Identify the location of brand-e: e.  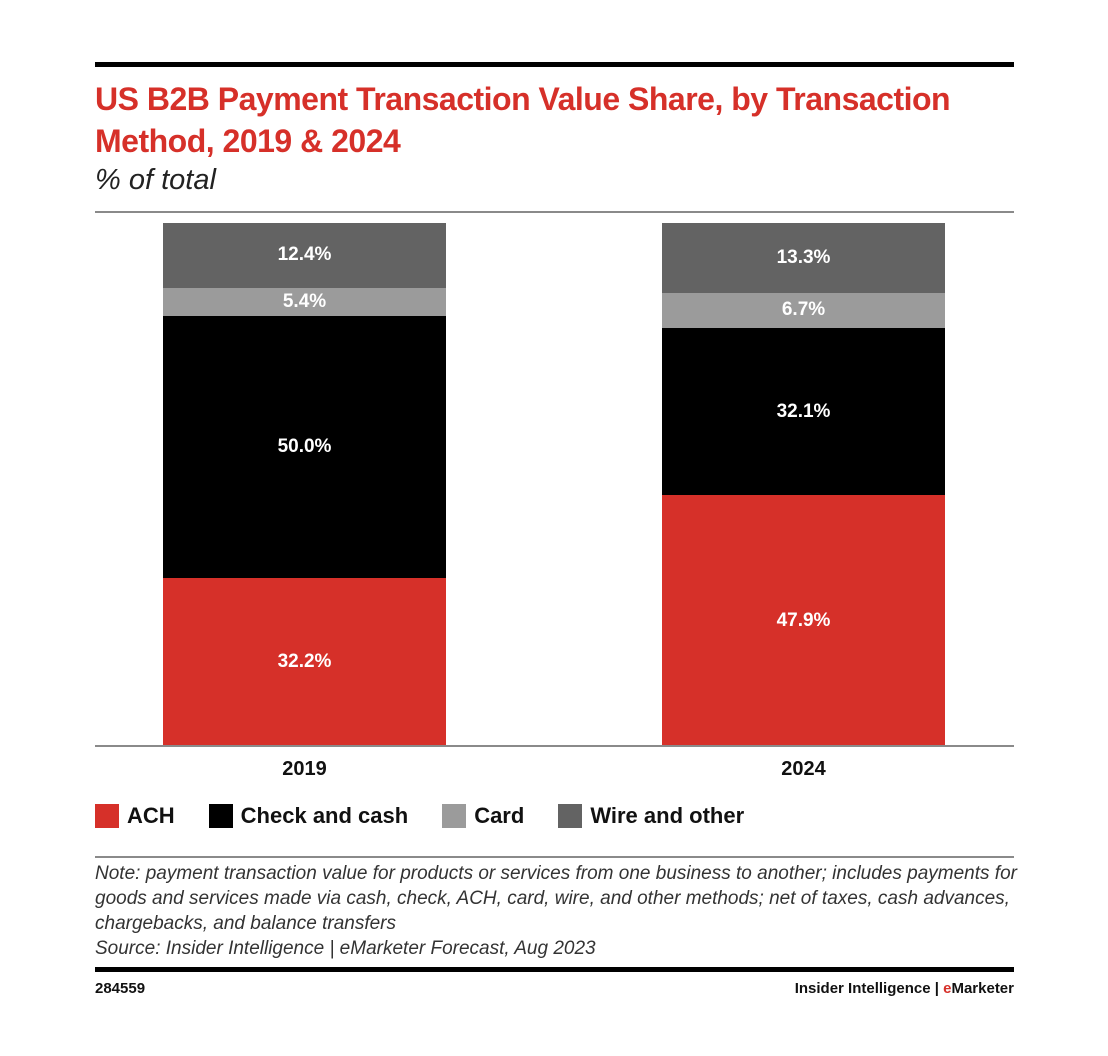
(947, 988).